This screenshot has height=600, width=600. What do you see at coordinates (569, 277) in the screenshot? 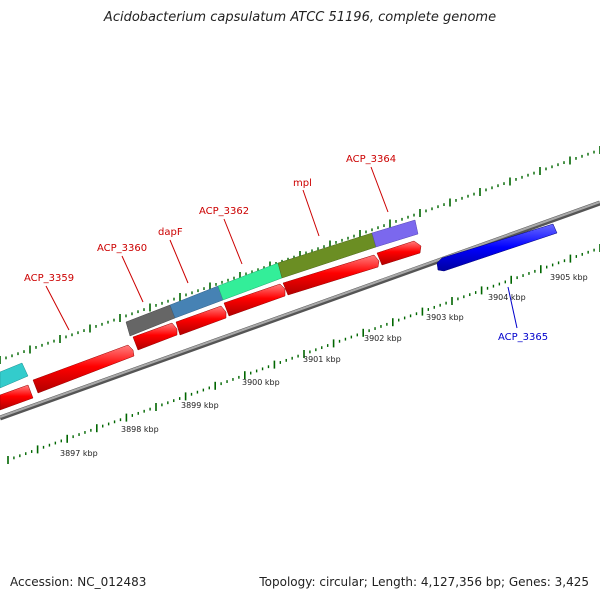
I see `kbp-label: 3905 kbp` at bounding box center [569, 277].